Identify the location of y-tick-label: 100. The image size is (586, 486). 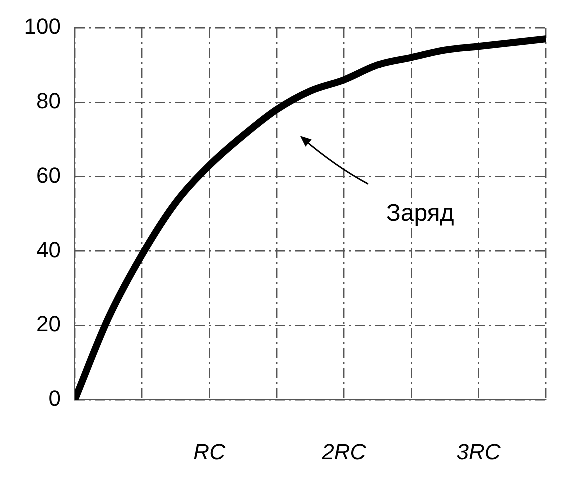
(42, 27).